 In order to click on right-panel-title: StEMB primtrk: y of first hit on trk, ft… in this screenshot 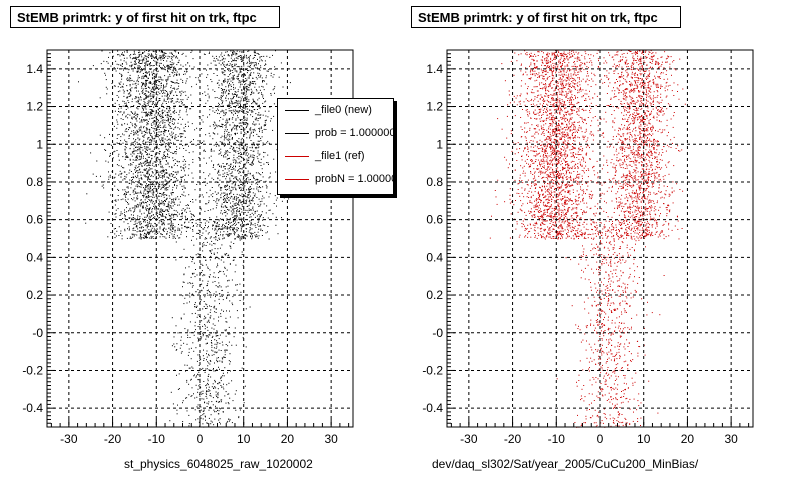, I will do `click(546, 17)`.